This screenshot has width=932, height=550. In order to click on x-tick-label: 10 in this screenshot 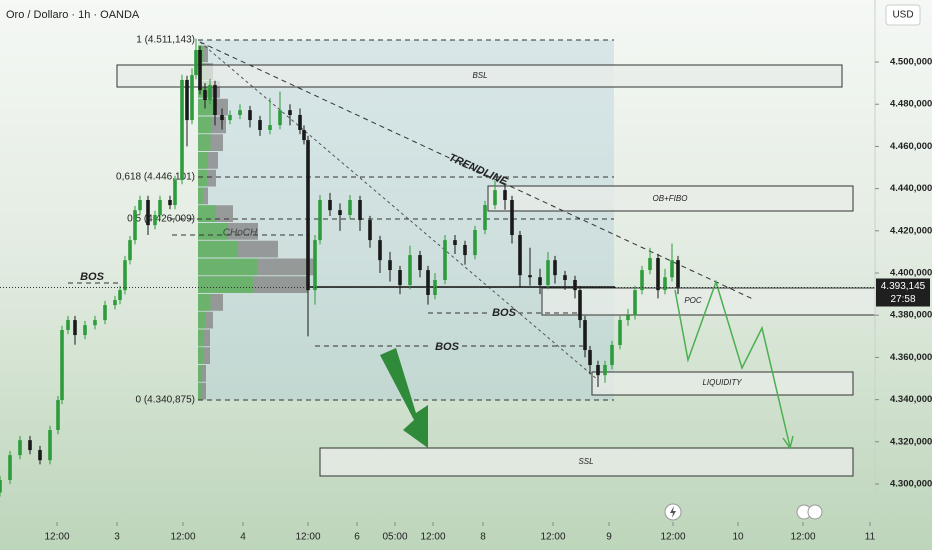, I will do `click(738, 537)`.